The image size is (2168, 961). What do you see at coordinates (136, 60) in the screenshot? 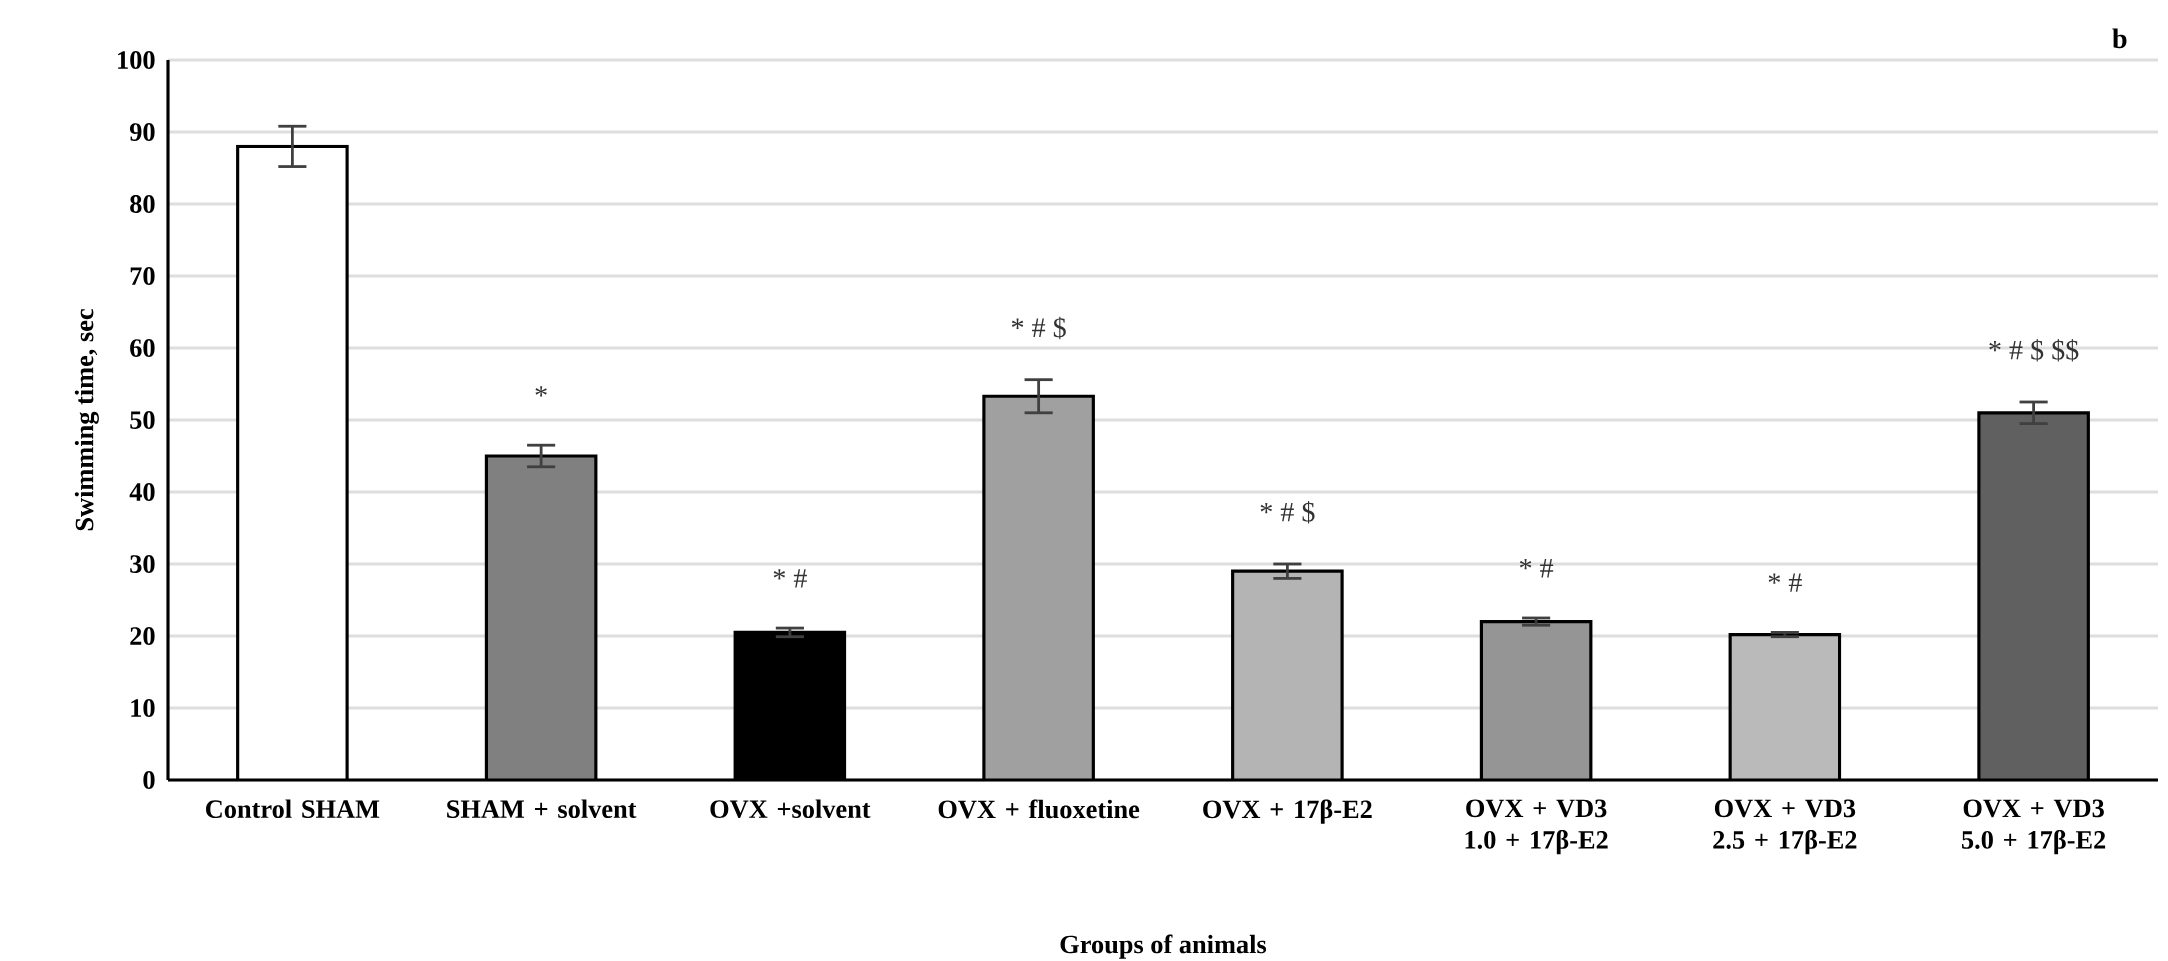
I see `y-tick-label: 100` at bounding box center [136, 60].